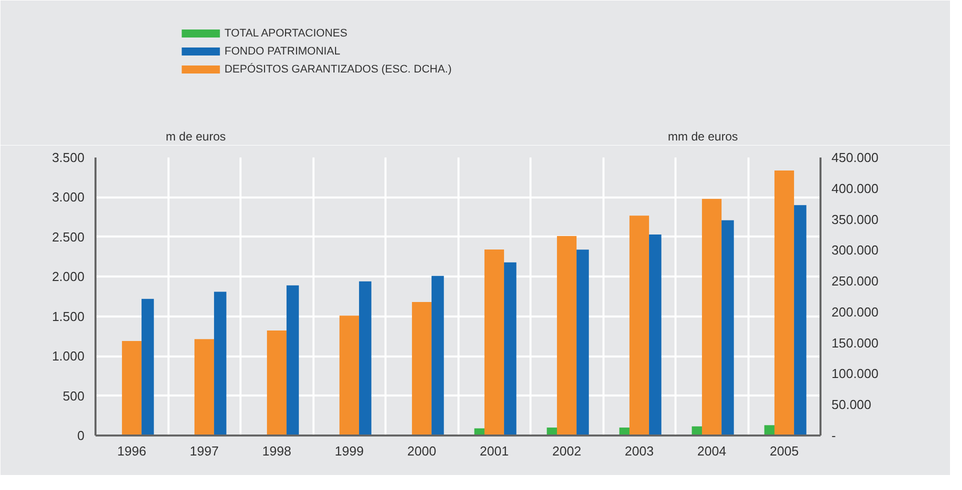 Image resolution: width=962 pixels, height=490 pixels. I want to click on x-tick-label: 2002, so click(567, 451).